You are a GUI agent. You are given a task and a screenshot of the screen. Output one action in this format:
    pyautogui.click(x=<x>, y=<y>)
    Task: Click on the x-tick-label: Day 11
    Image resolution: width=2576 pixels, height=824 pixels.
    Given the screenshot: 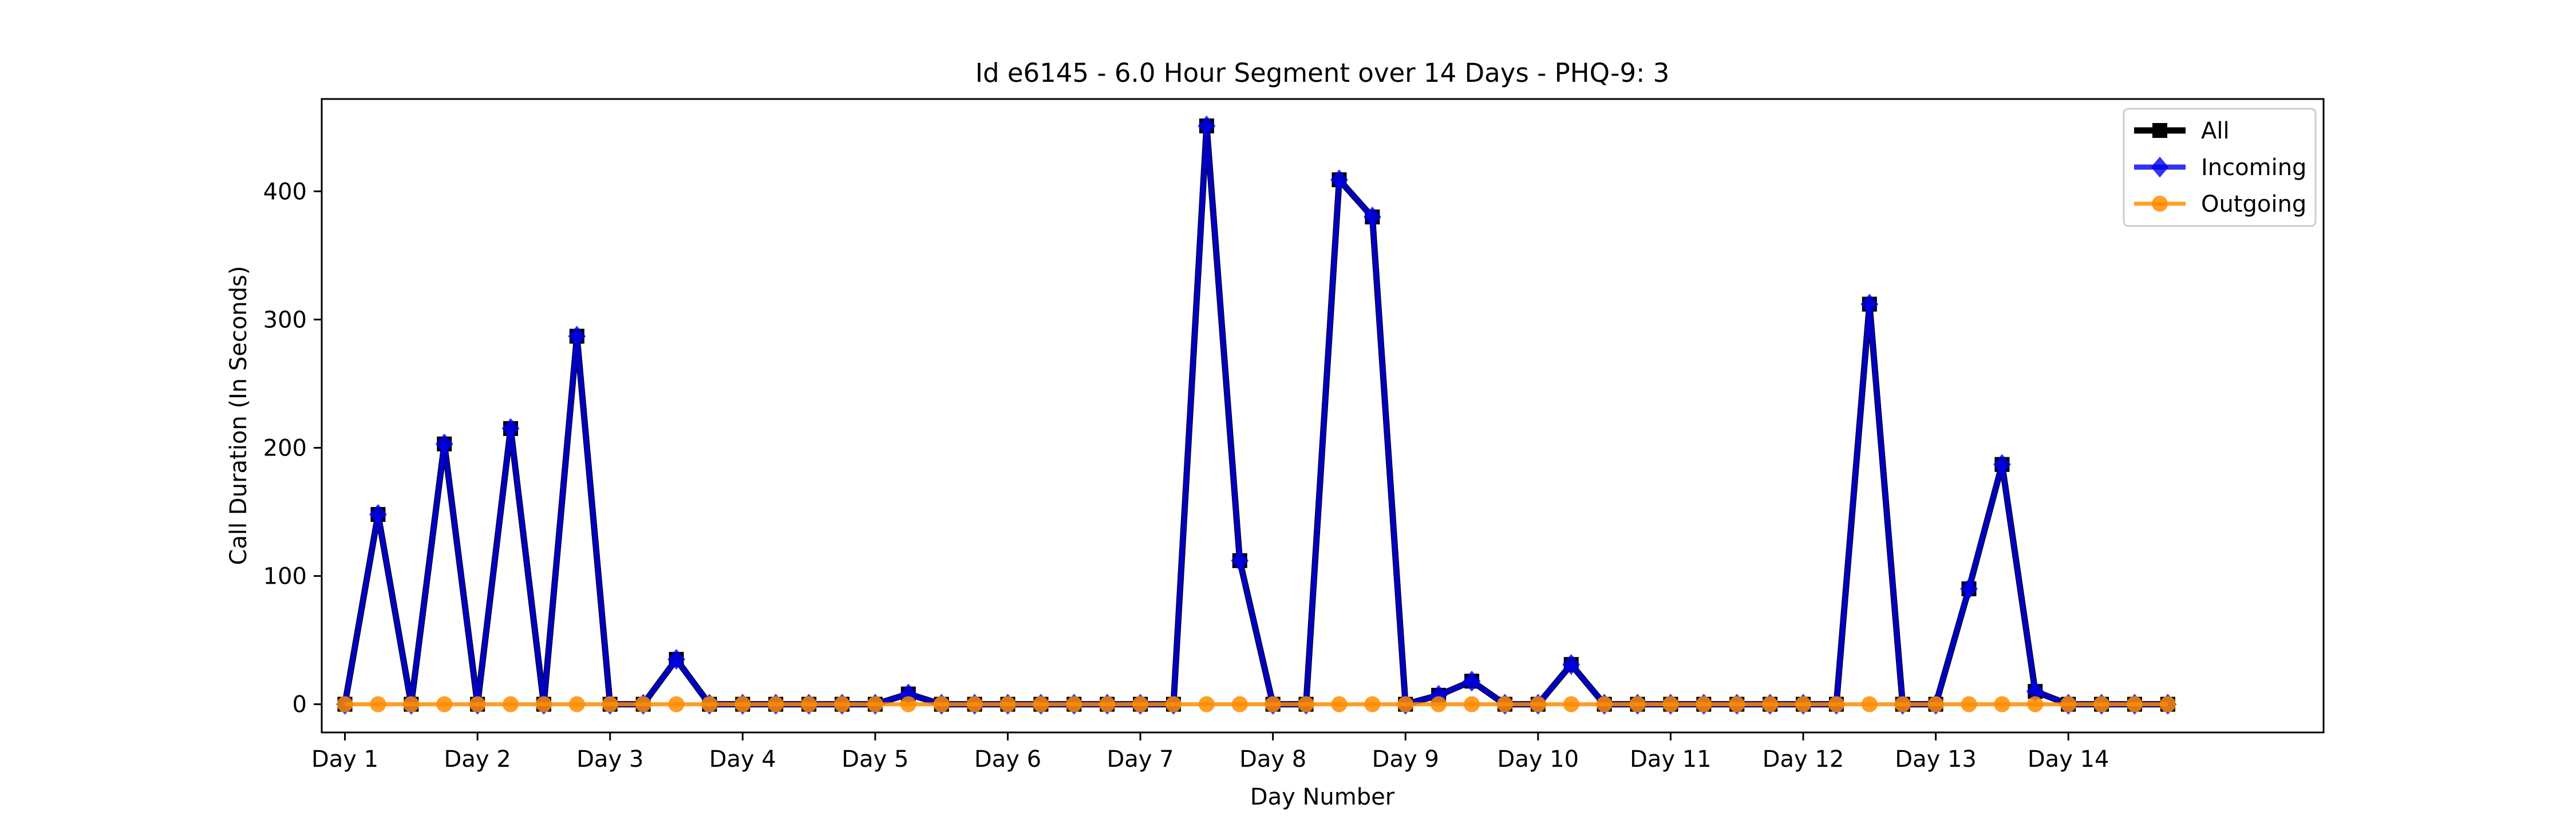 What is the action you would take?
    pyautogui.click(x=1671, y=759)
    